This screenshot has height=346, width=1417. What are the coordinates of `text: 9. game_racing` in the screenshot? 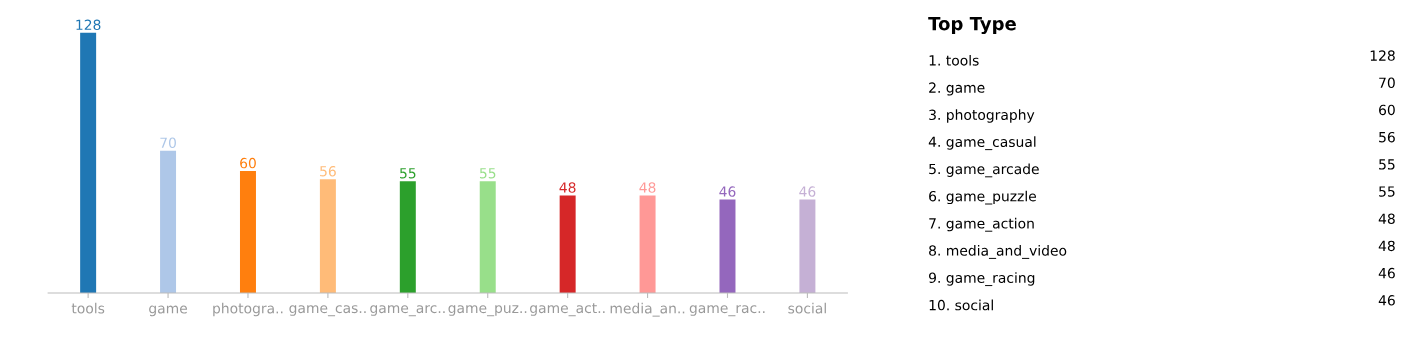 It's located at (982, 279).